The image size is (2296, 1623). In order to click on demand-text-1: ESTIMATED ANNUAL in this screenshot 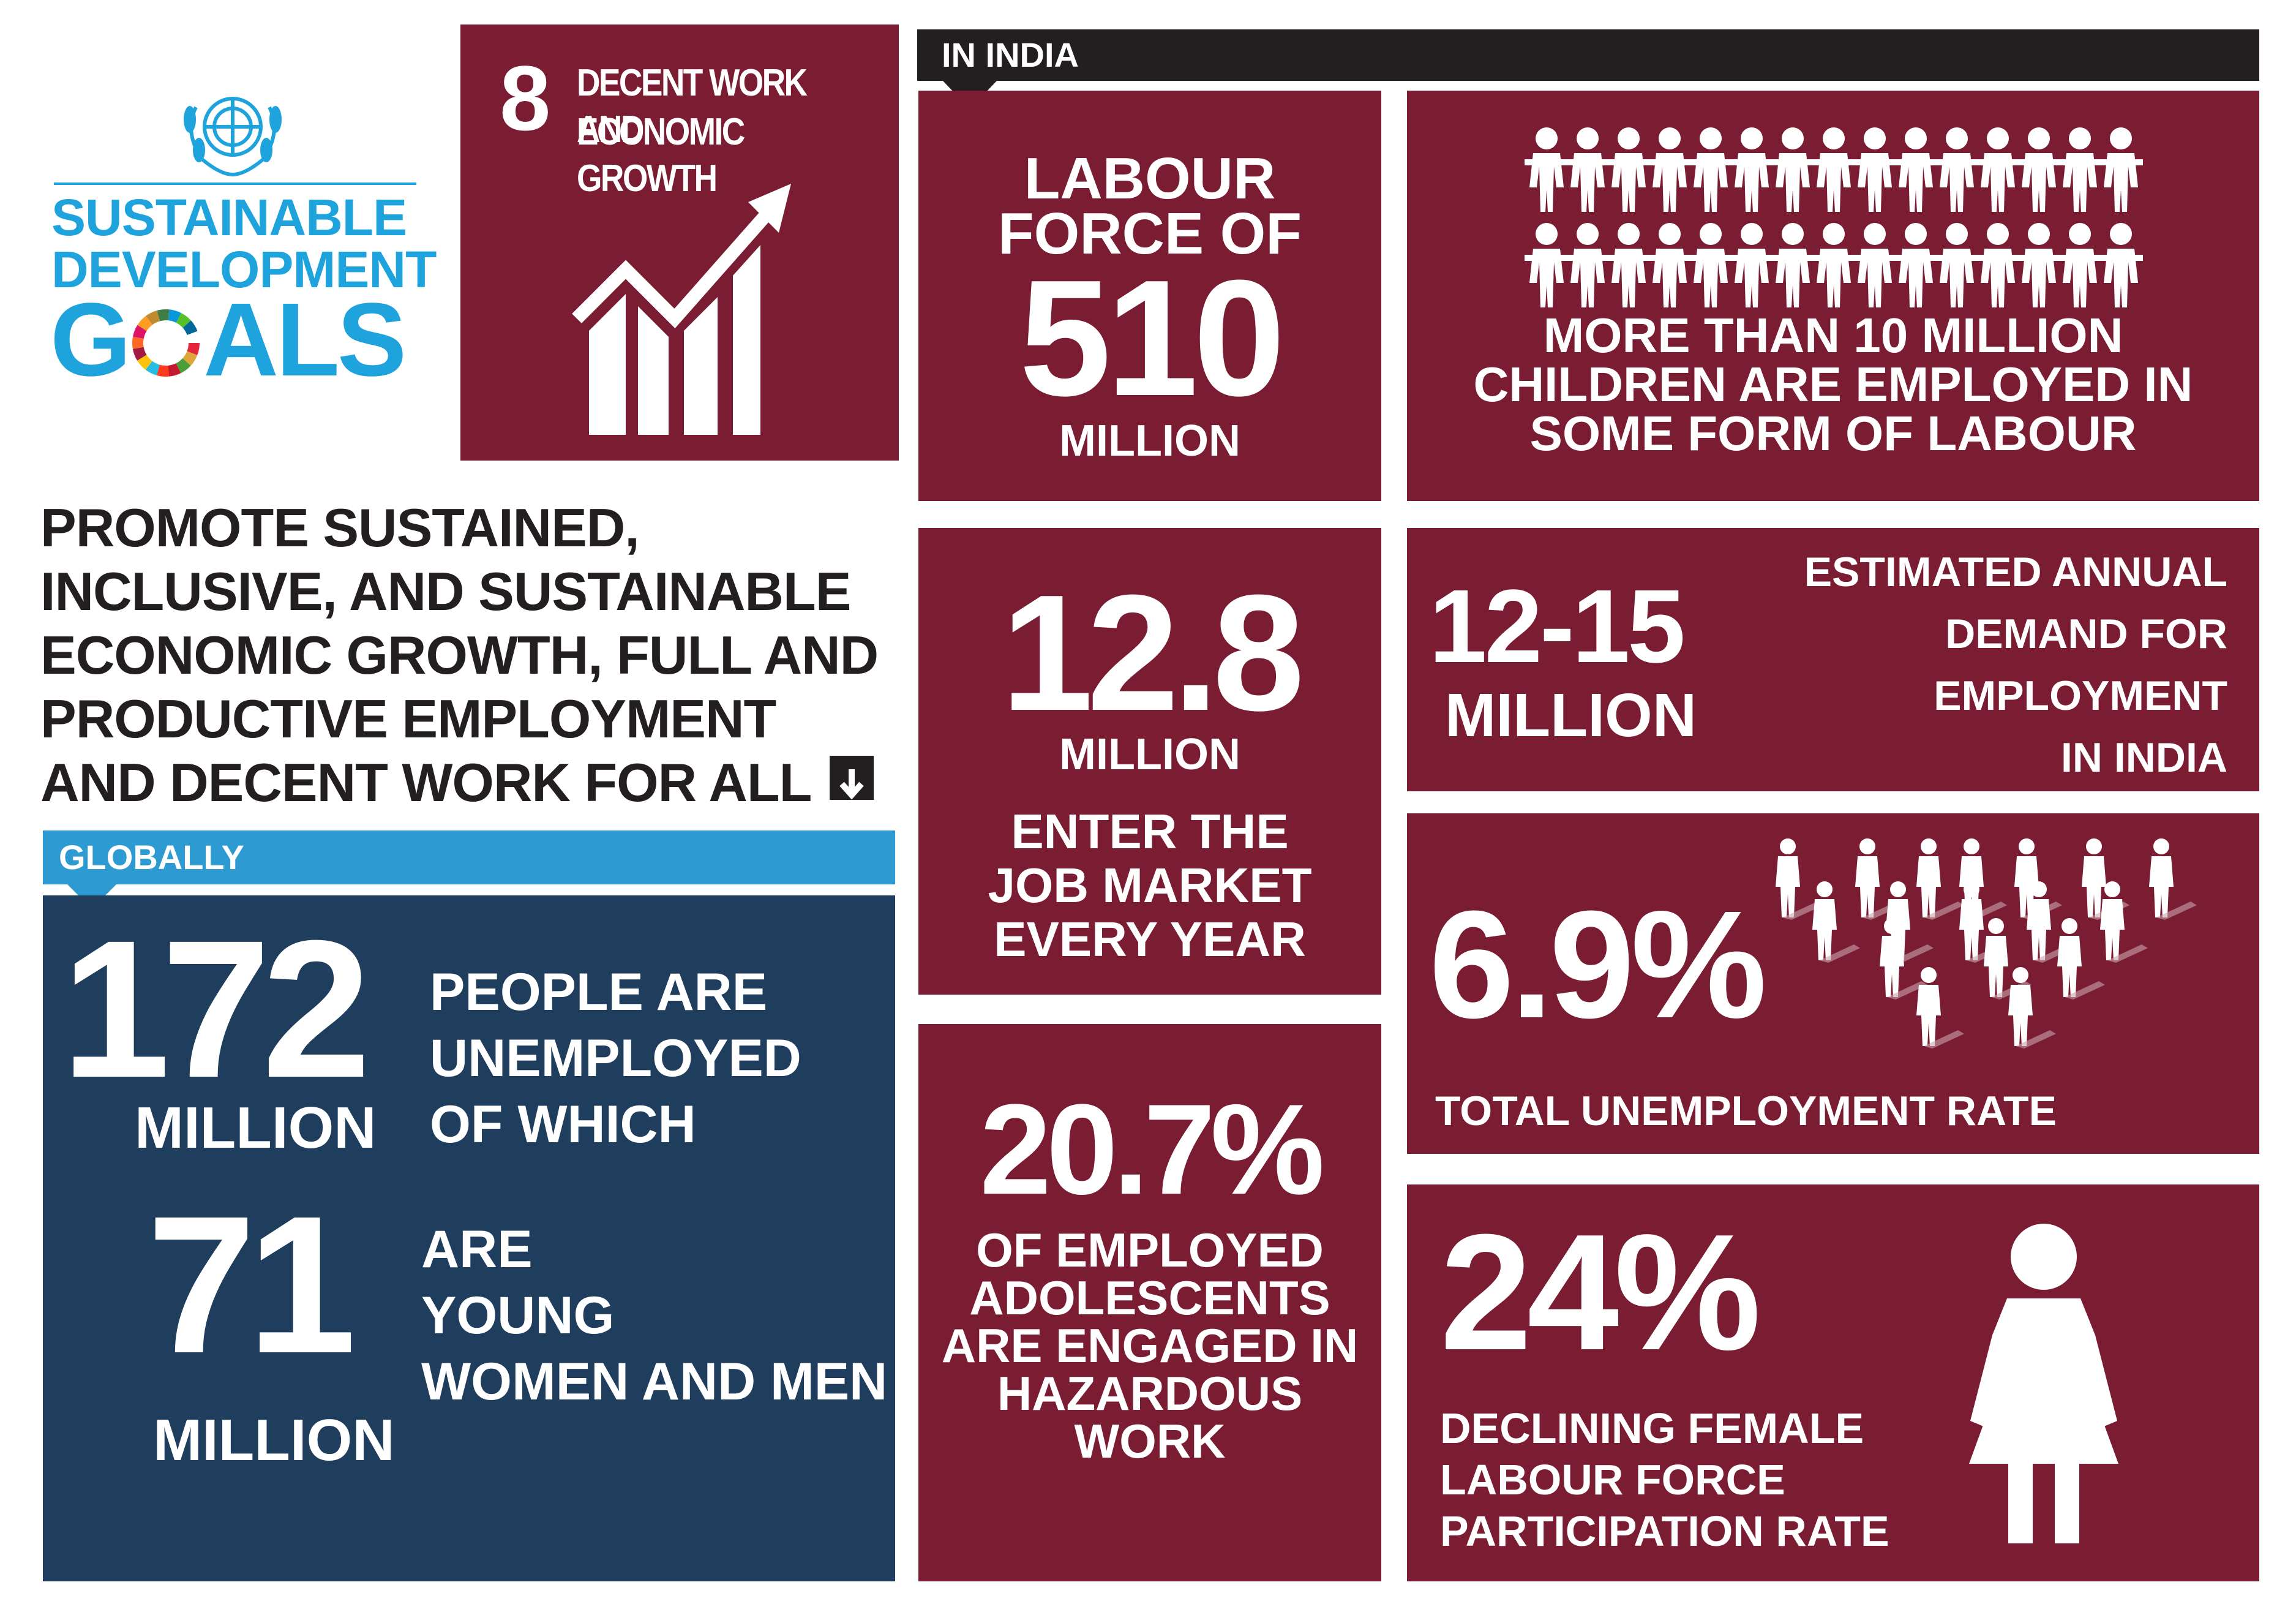, I will do `click(2015, 572)`.